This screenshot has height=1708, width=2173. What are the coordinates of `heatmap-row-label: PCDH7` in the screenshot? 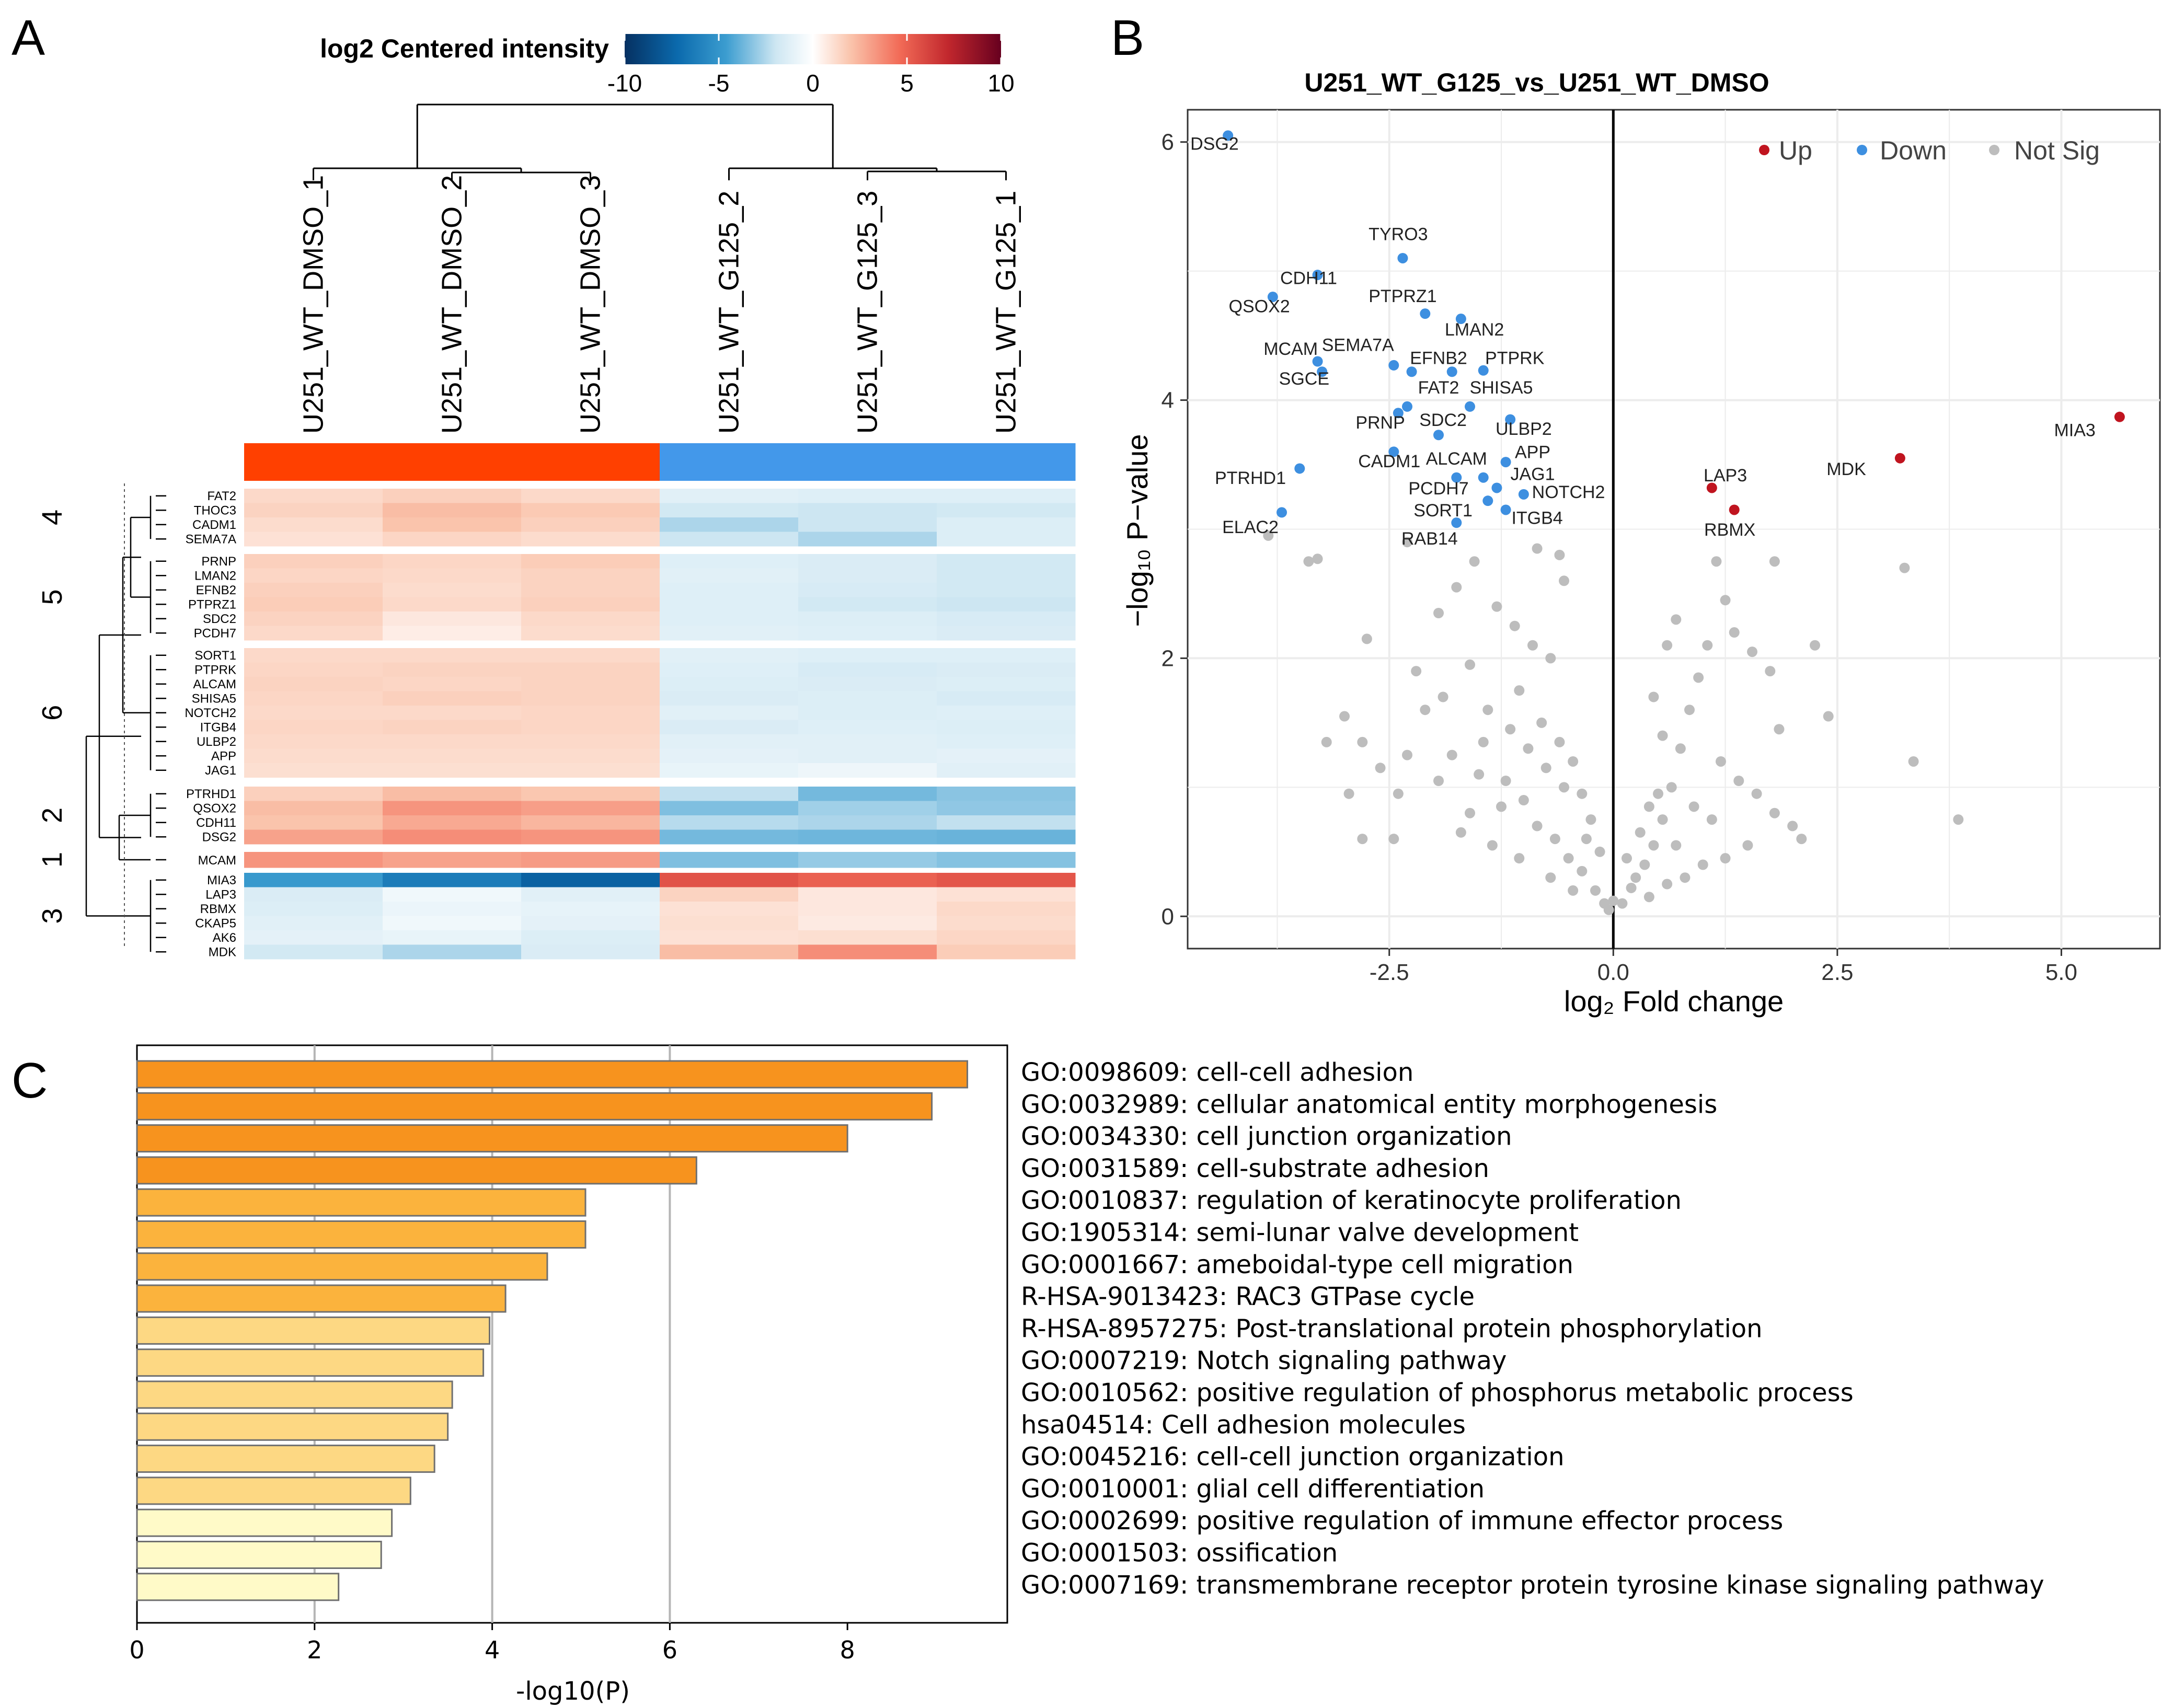 It's located at (215, 634).